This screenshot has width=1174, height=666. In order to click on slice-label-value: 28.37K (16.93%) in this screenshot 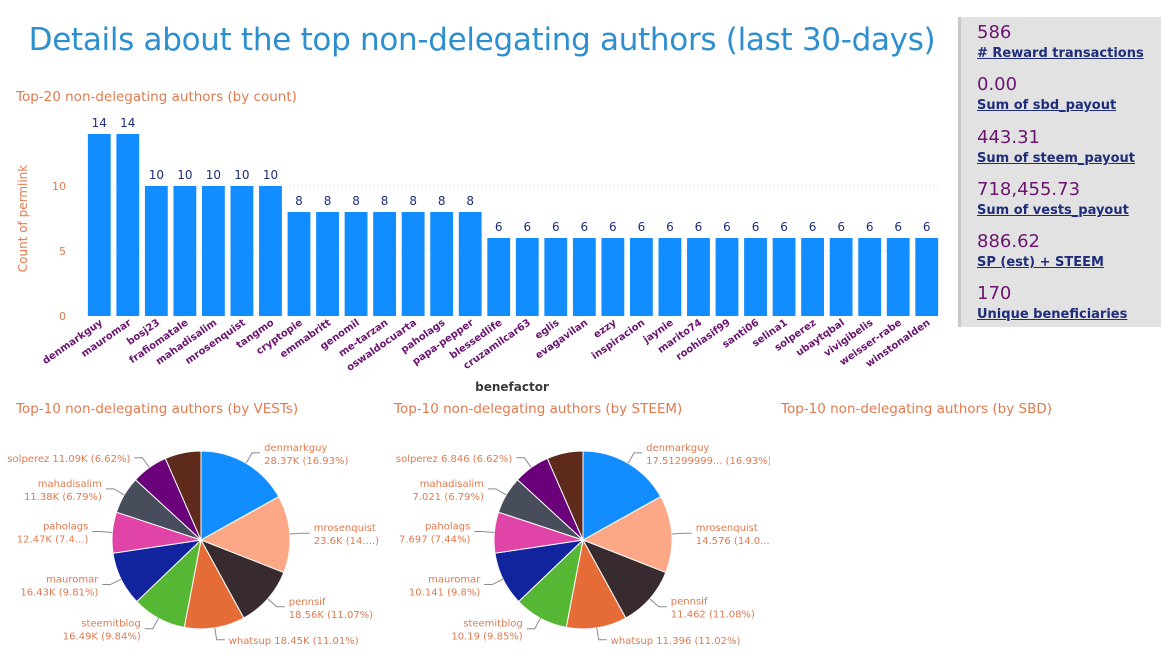, I will do `click(306, 461)`.